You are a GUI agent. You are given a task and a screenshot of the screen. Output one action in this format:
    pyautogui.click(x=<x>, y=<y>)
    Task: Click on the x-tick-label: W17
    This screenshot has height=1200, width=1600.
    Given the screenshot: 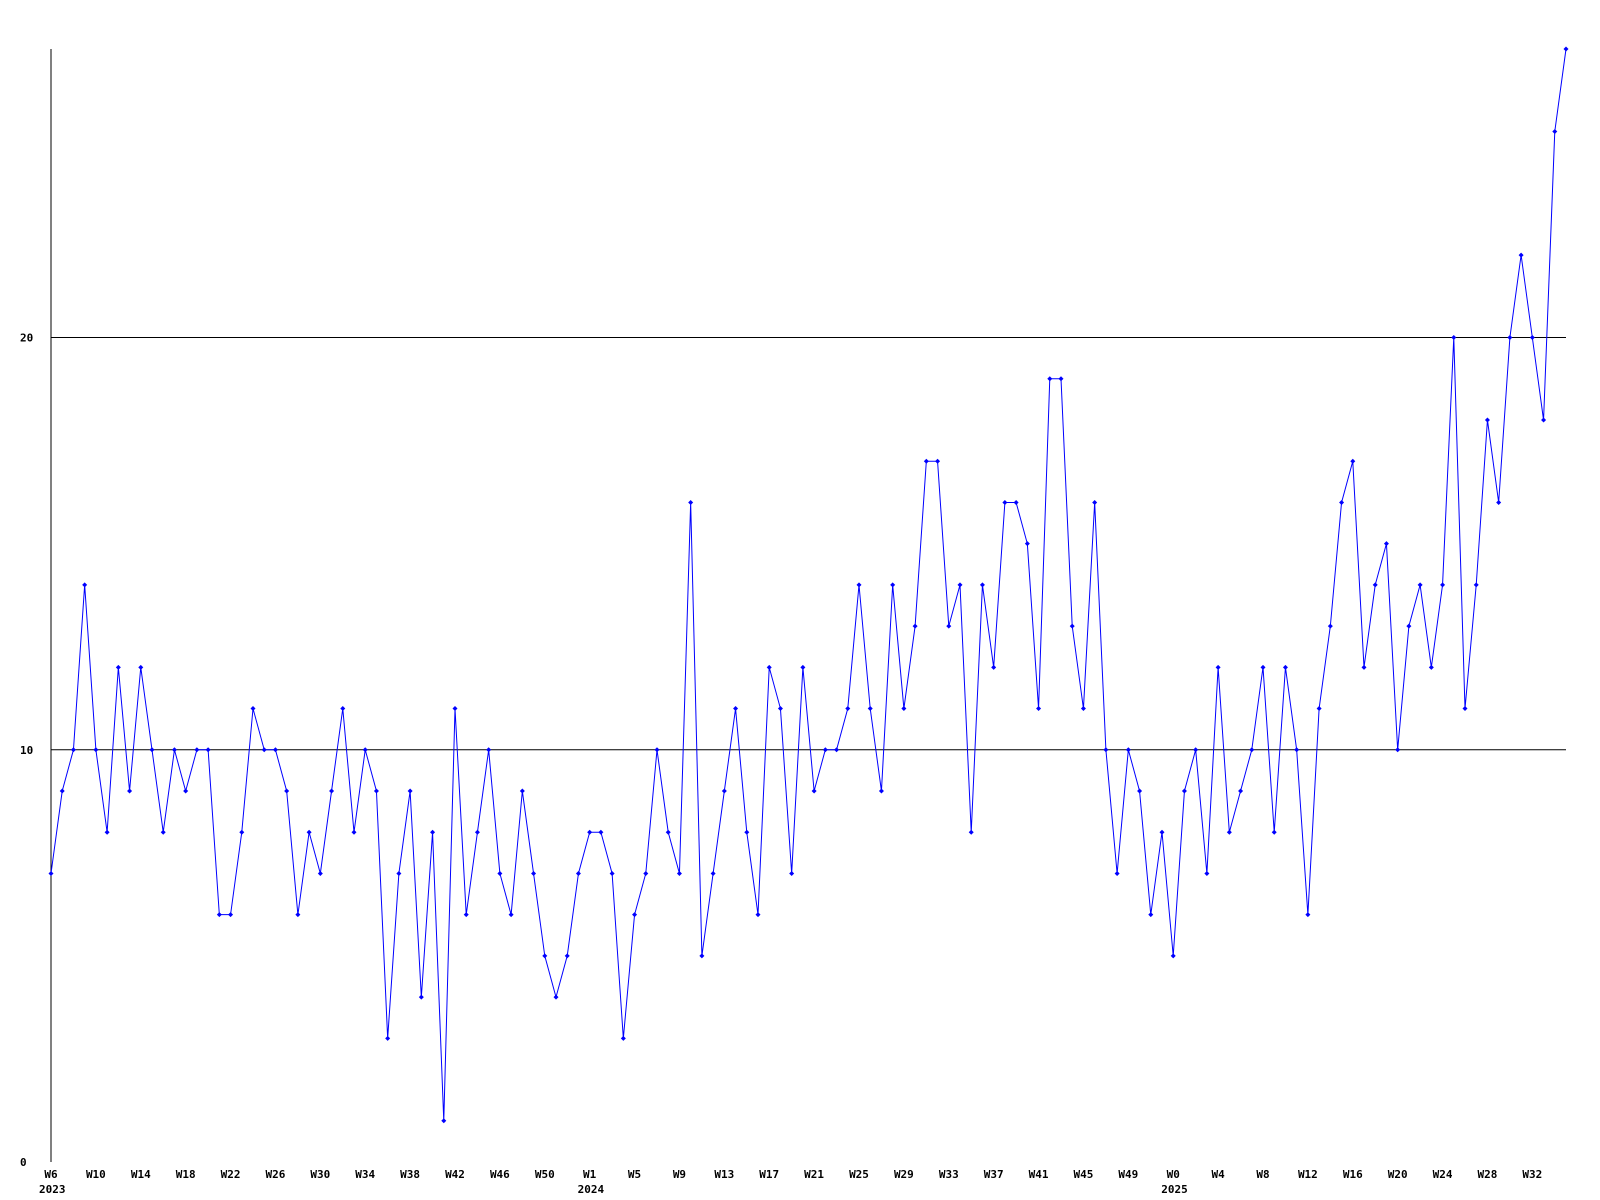 What is the action you would take?
    pyautogui.click(x=769, y=1174)
    